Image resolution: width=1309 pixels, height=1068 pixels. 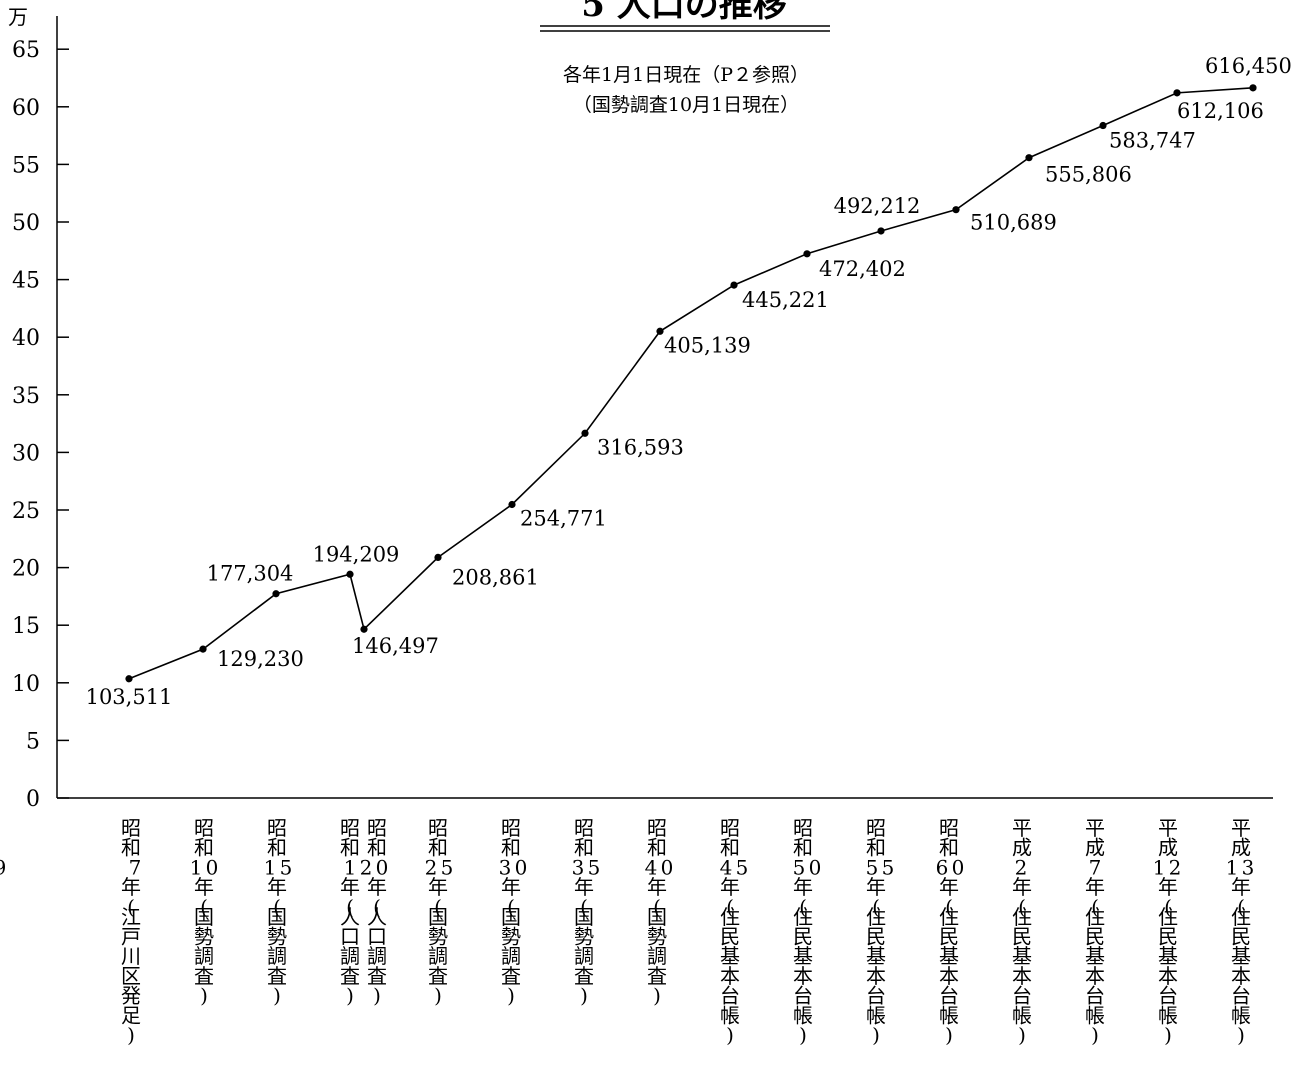 I want to click on x-label-digit: 9, so click(x=3, y=867).